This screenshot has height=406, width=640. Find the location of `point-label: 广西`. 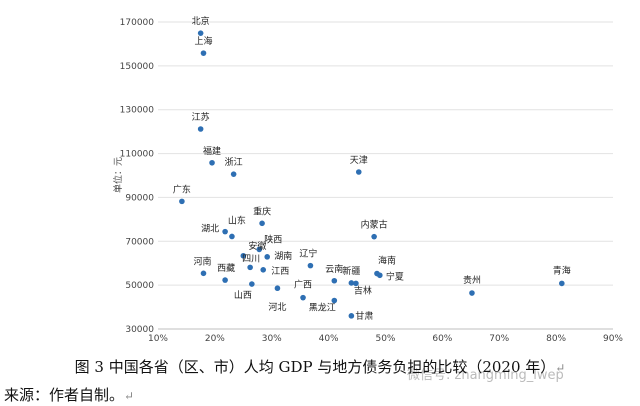

point-label: 广西 is located at coordinates (303, 285).